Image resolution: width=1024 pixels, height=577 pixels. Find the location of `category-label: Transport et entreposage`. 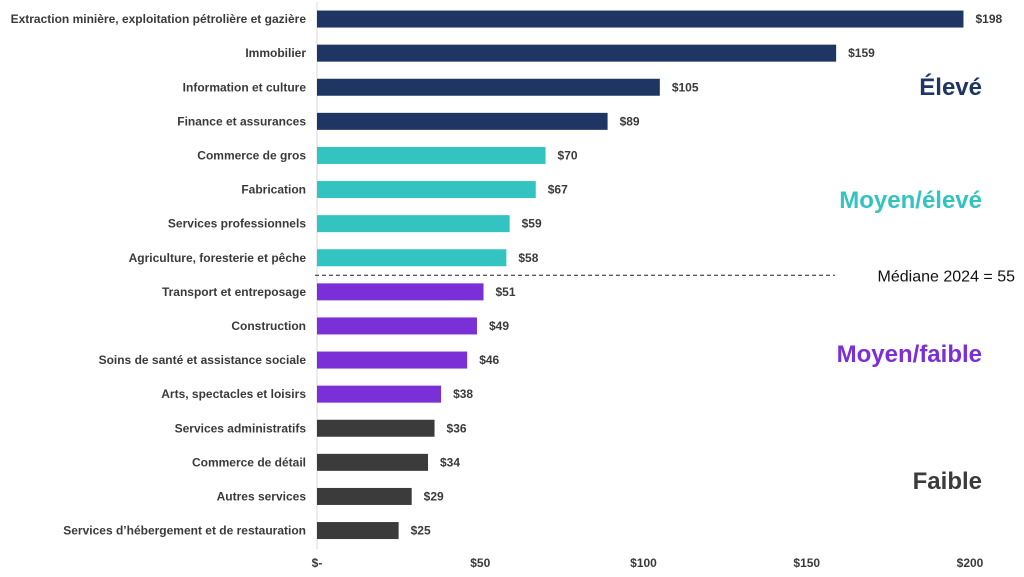

category-label: Transport et entreposage is located at coordinates (234, 292).